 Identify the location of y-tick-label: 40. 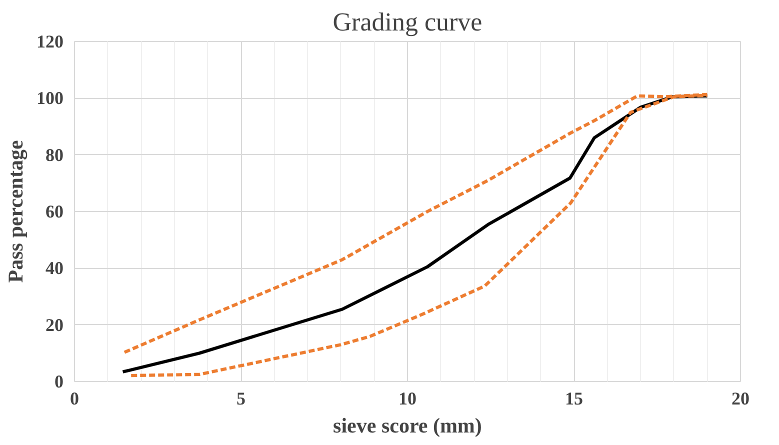
(55, 268).